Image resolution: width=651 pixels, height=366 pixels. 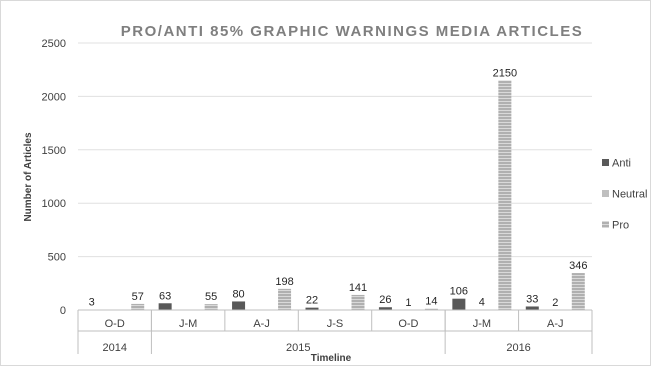 What do you see at coordinates (482, 303) in the screenshot?
I see `data-label-neutral: 4` at bounding box center [482, 303].